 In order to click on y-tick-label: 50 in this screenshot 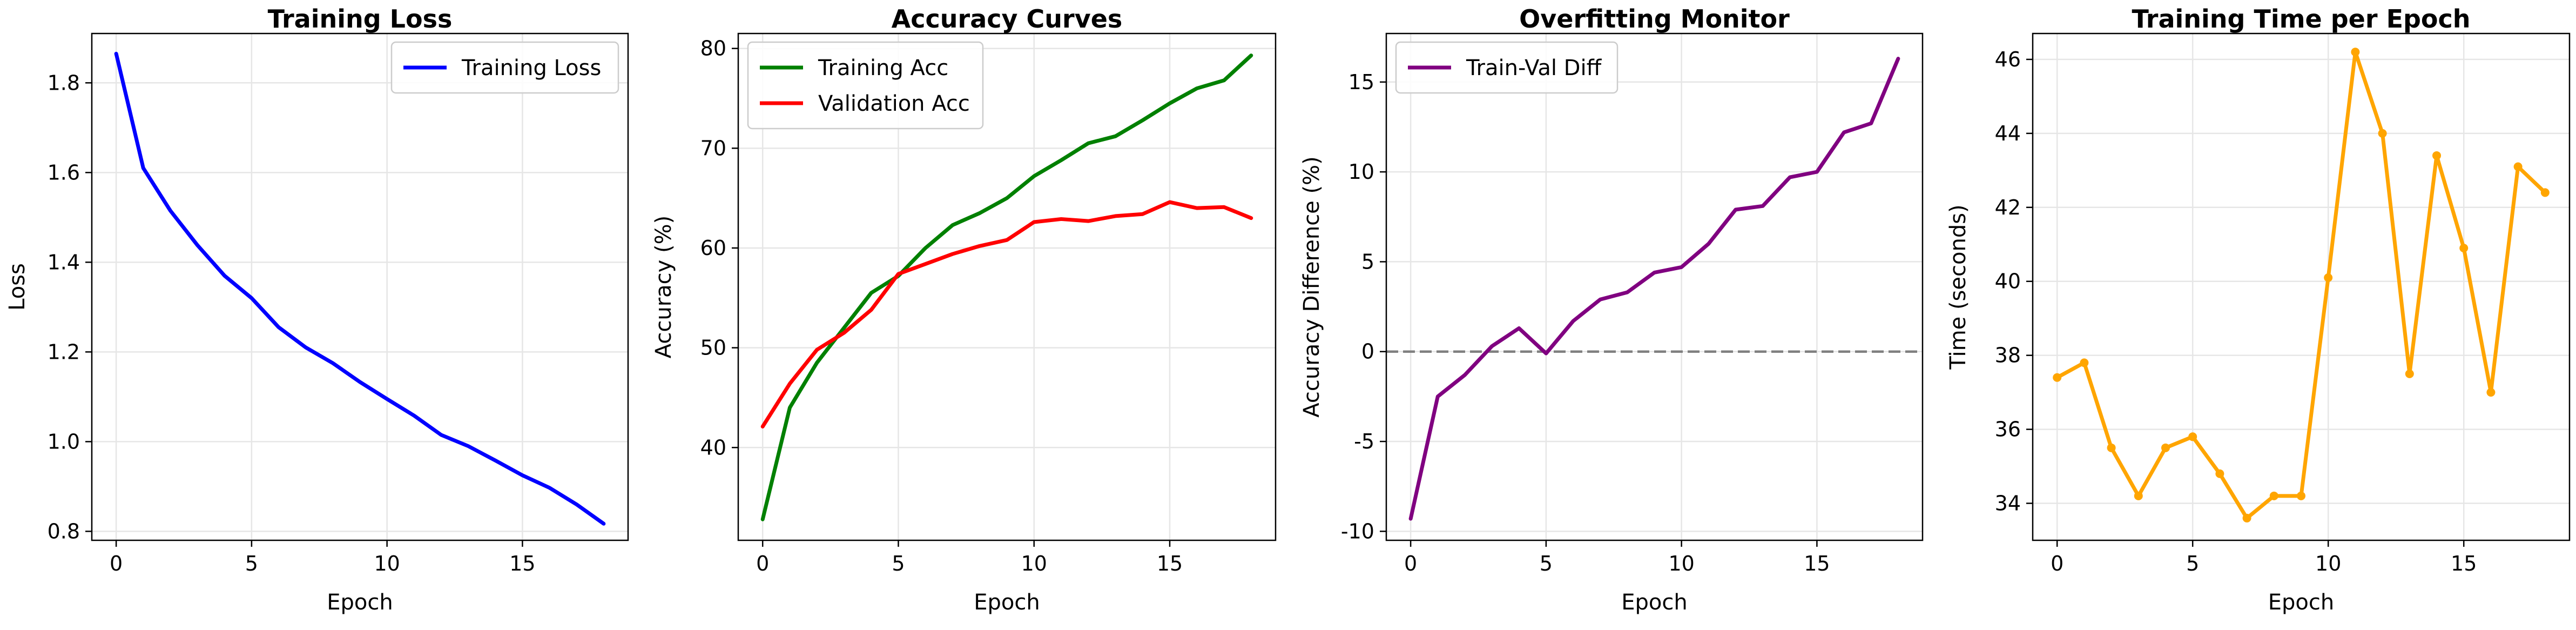, I will do `click(713, 348)`.